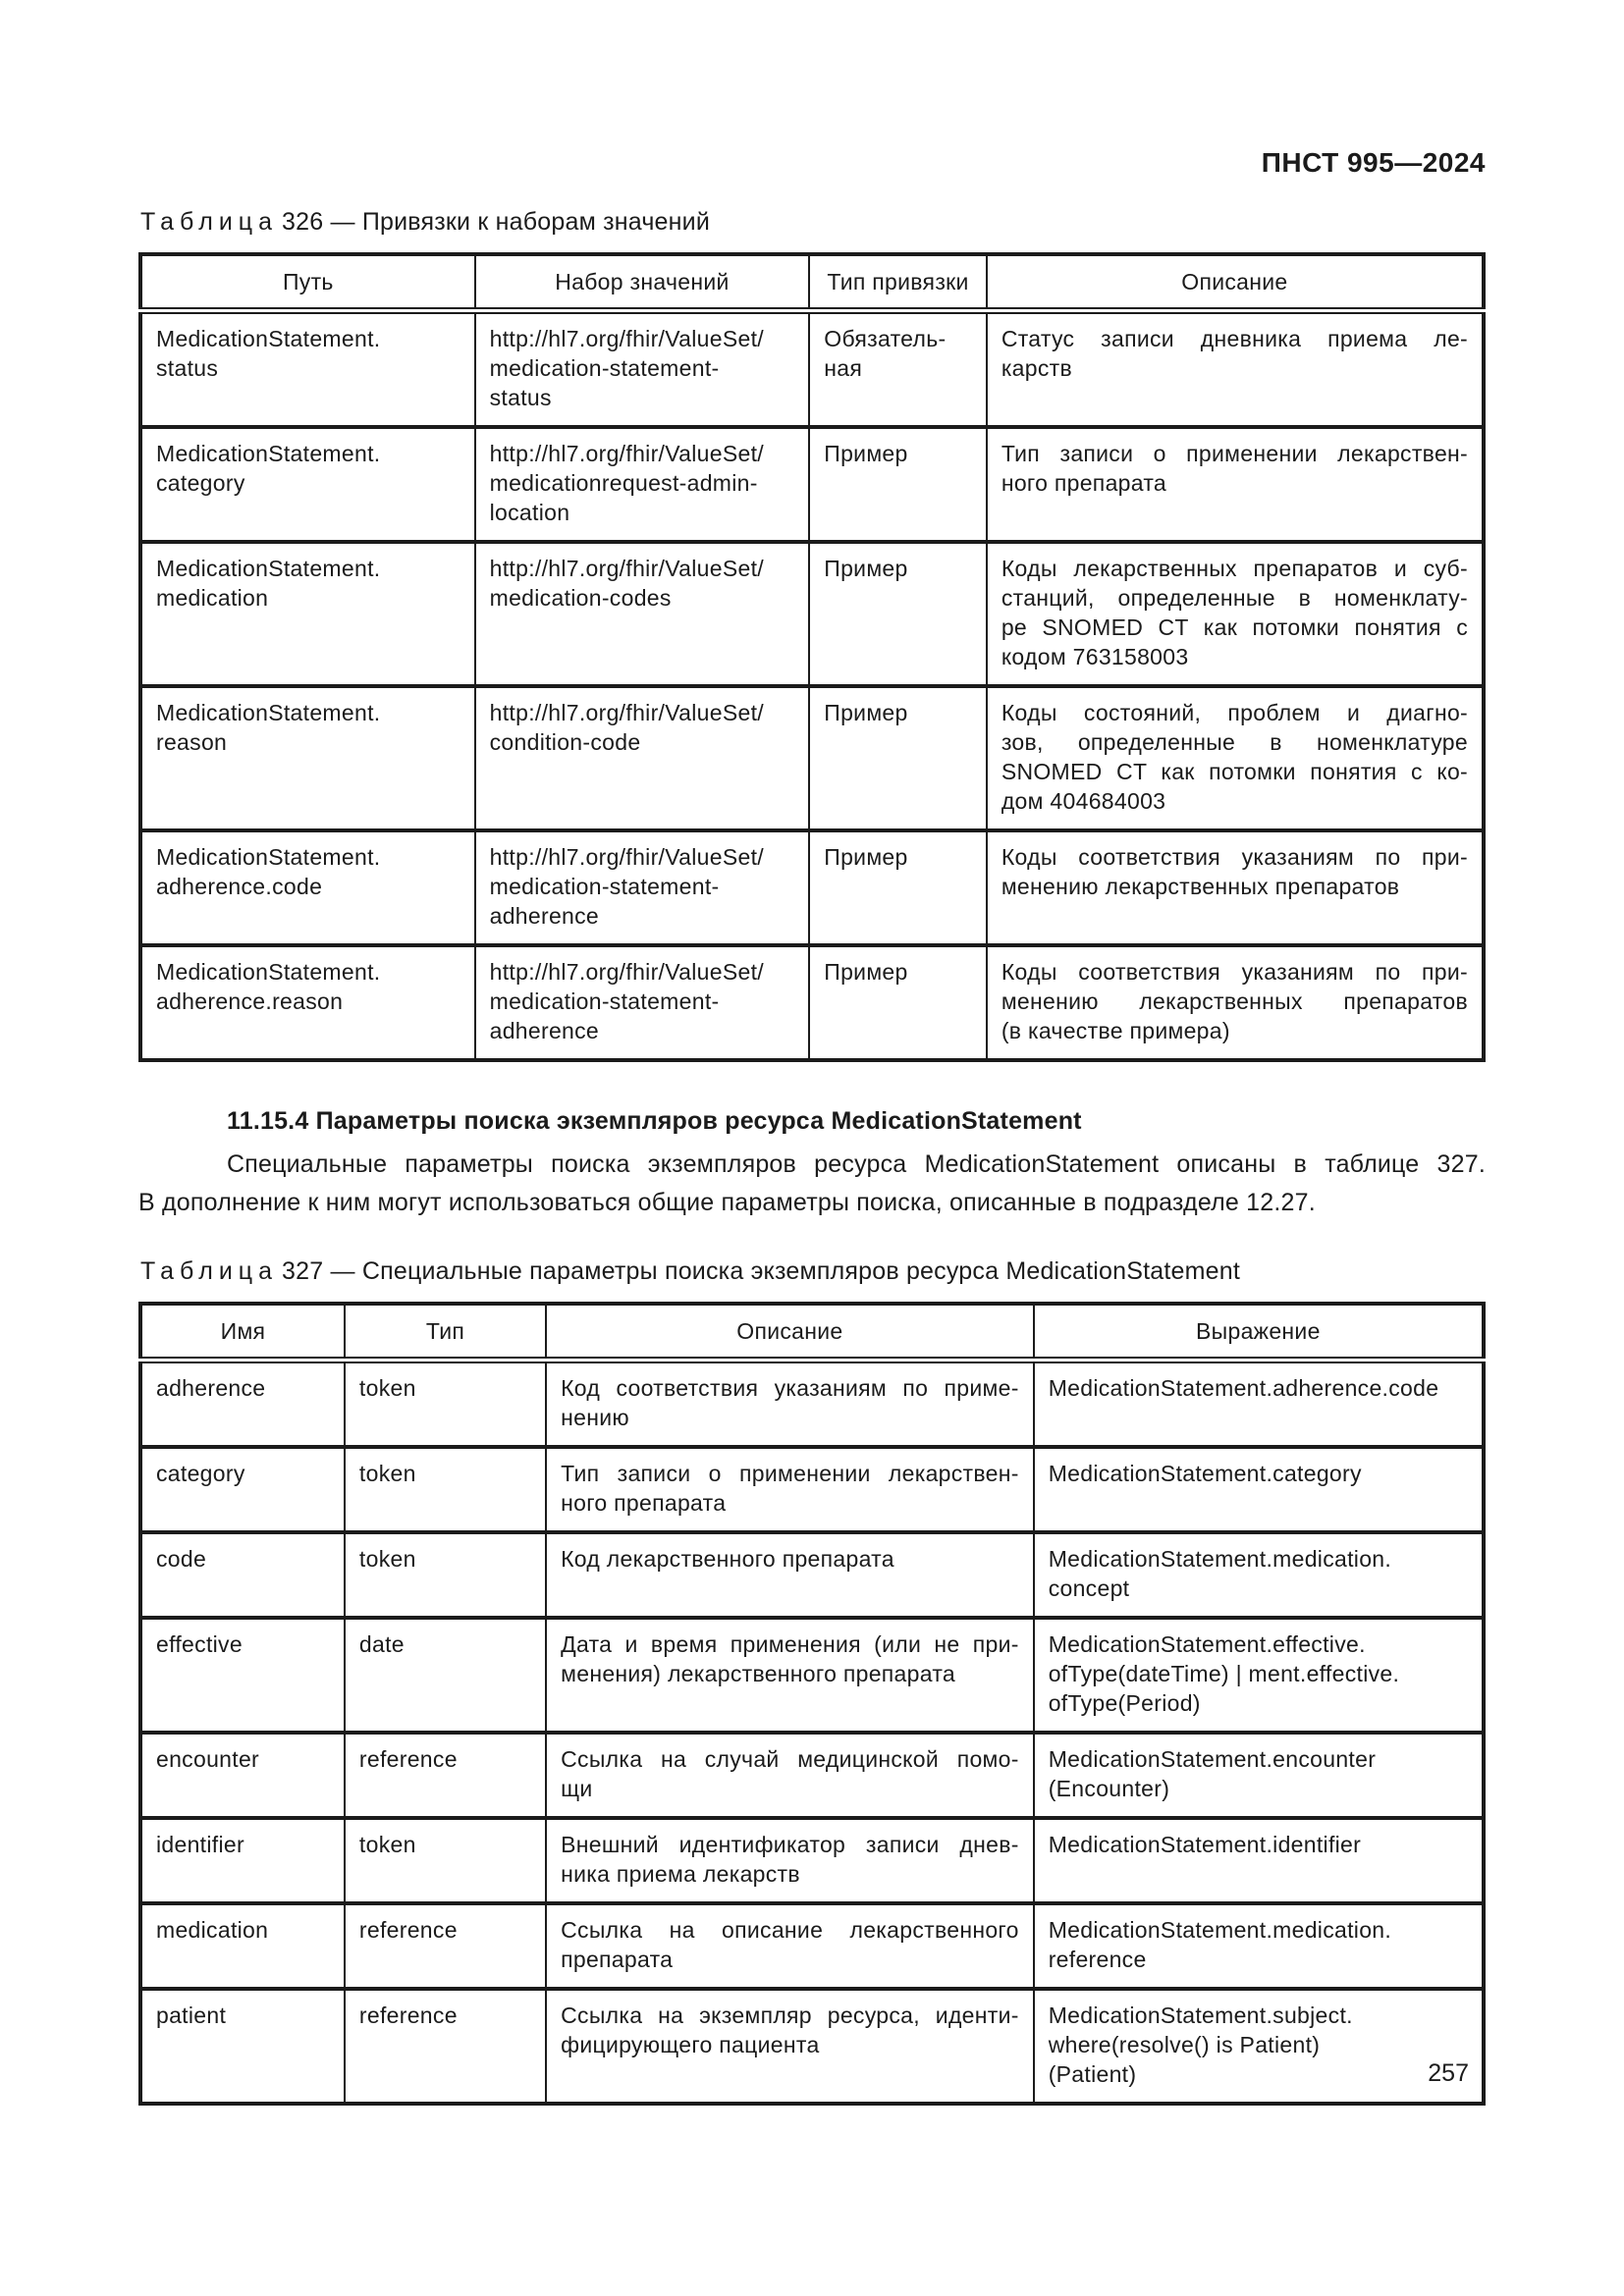 This screenshot has height=2296, width=1624. What do you see at coordinates (303, 1271) in the screenshot?
I see `caption-number: 327` at bounding box center [303, 1271].